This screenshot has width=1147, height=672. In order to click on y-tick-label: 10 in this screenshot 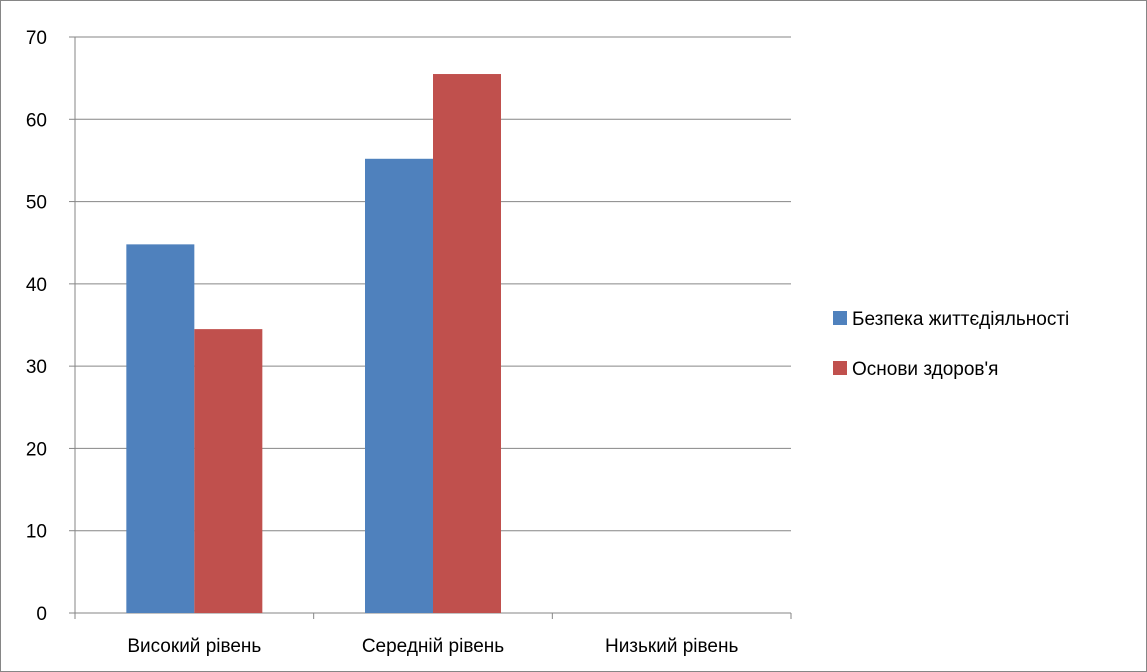, I will do `click(36, 532)`.